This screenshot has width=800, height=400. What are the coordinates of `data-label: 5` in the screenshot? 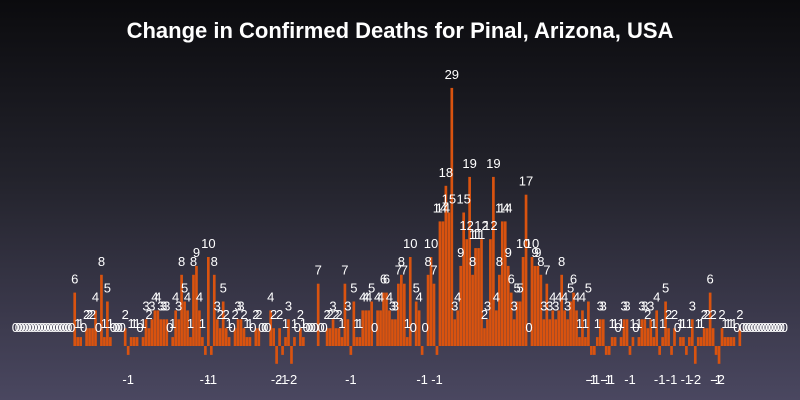 It's located at (371, 288).